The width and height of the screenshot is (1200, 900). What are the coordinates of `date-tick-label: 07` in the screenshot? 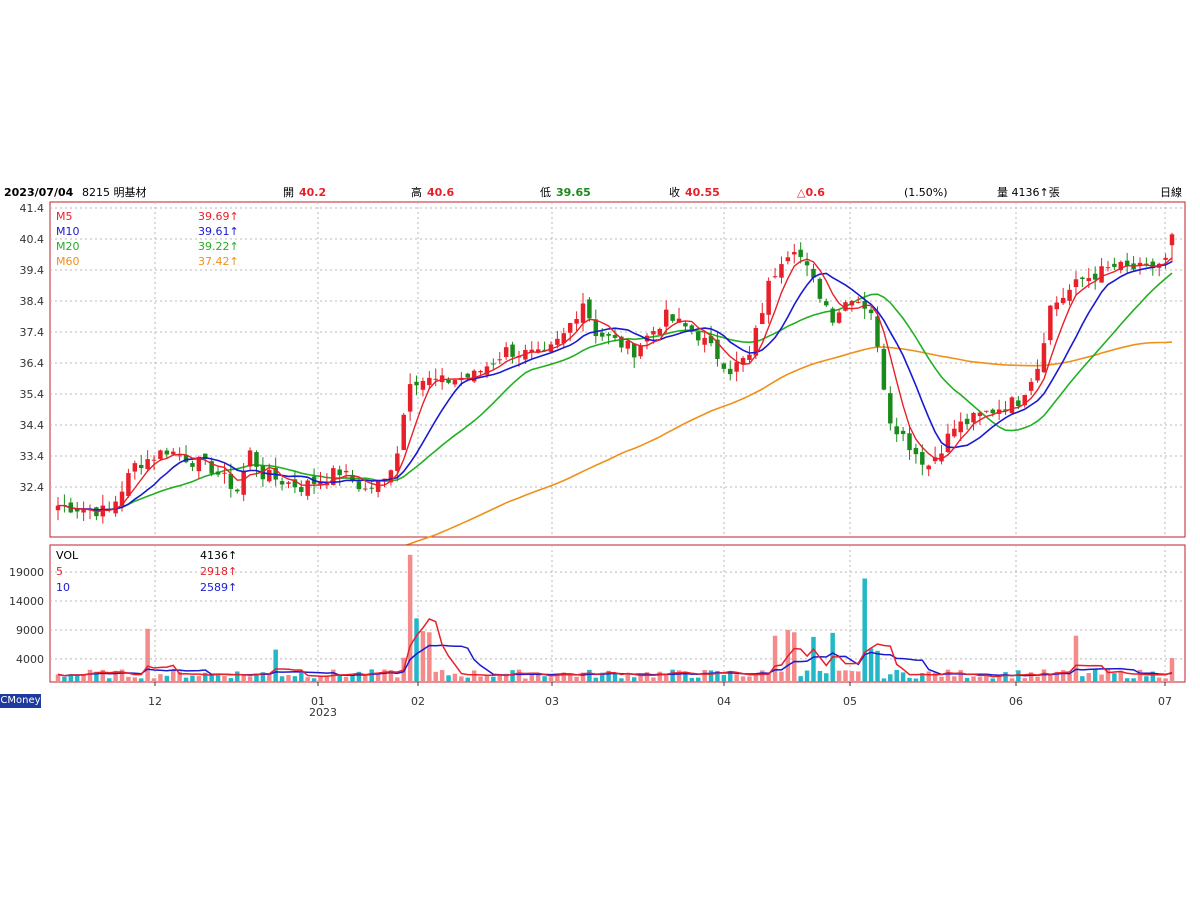 It's located at (1165, 701).